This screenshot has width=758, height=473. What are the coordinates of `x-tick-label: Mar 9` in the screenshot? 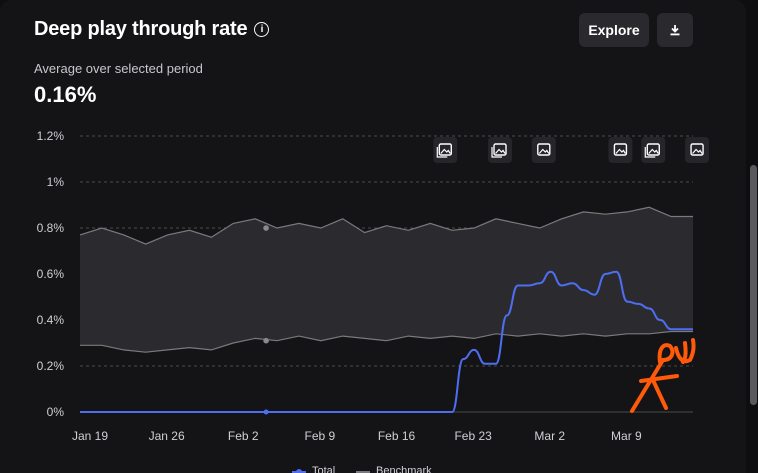 It's located at (626, 436).